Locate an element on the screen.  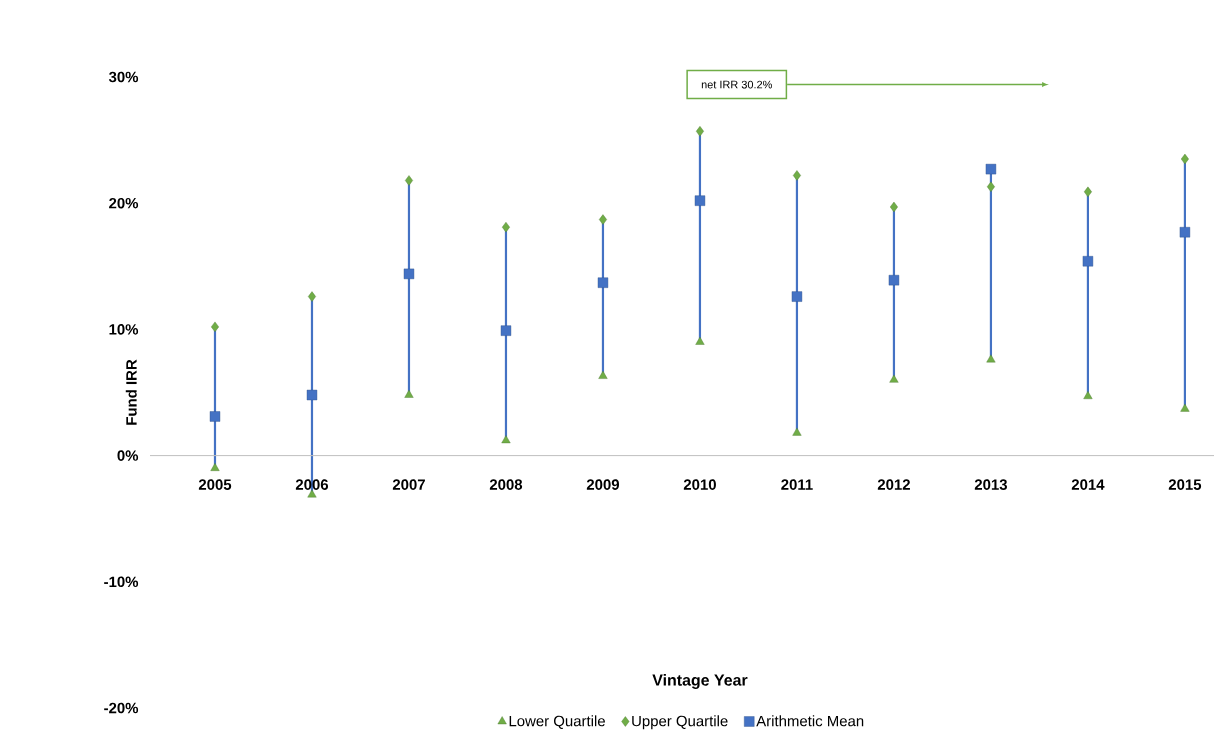
legend-label: Upper Quartile is located at coordinates (680, 722).